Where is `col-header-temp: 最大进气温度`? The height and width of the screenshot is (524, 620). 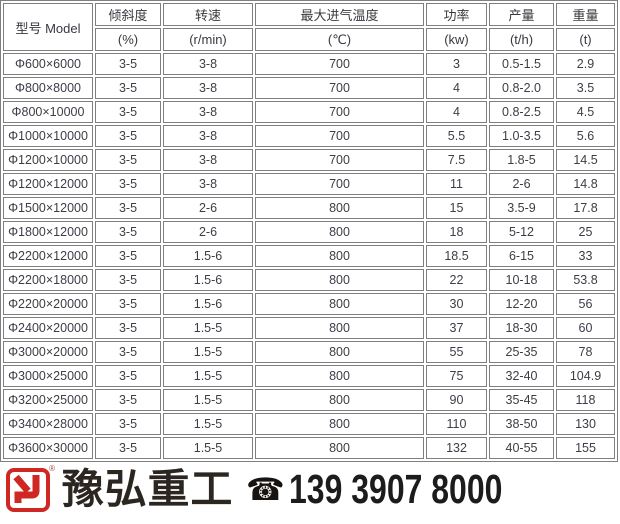
col-header-temp: 最大进气温度 is located at coordinates (339, 14).